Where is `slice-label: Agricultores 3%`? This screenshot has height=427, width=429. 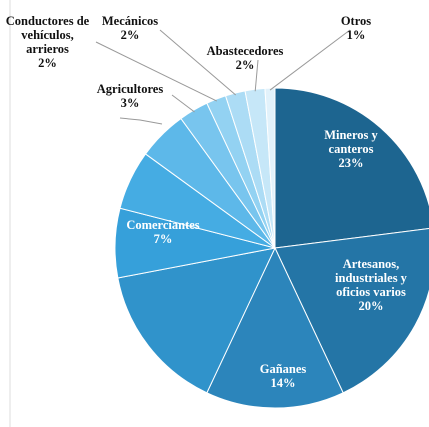
slice-label: Agricultores 3% is located at coordinates (130, 96).